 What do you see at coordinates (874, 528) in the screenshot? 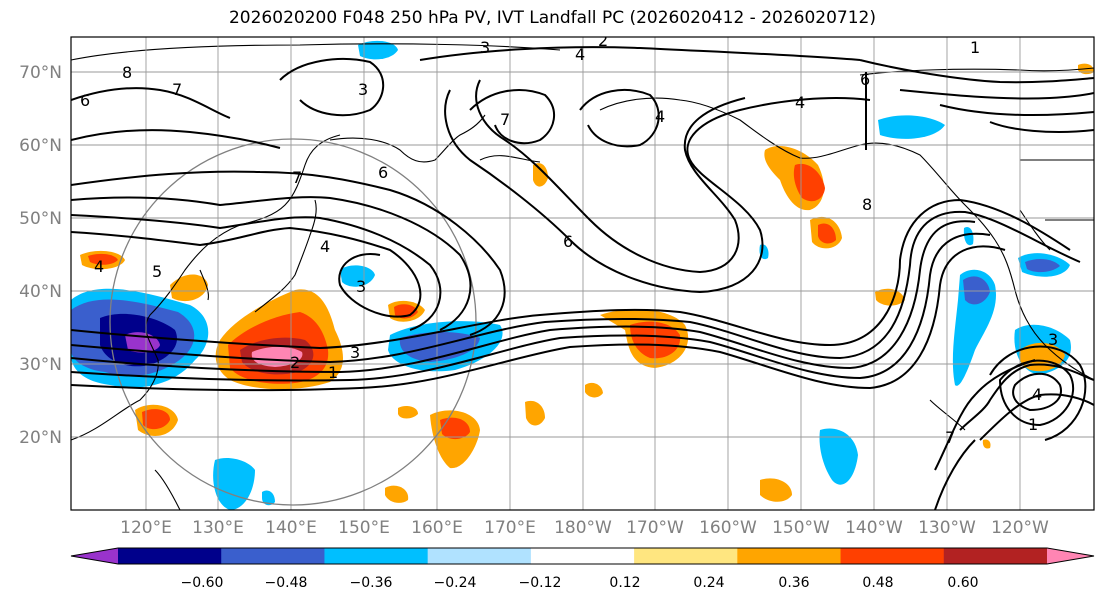
I see `lon-label: 140°W` at bounding box center [874, 528].